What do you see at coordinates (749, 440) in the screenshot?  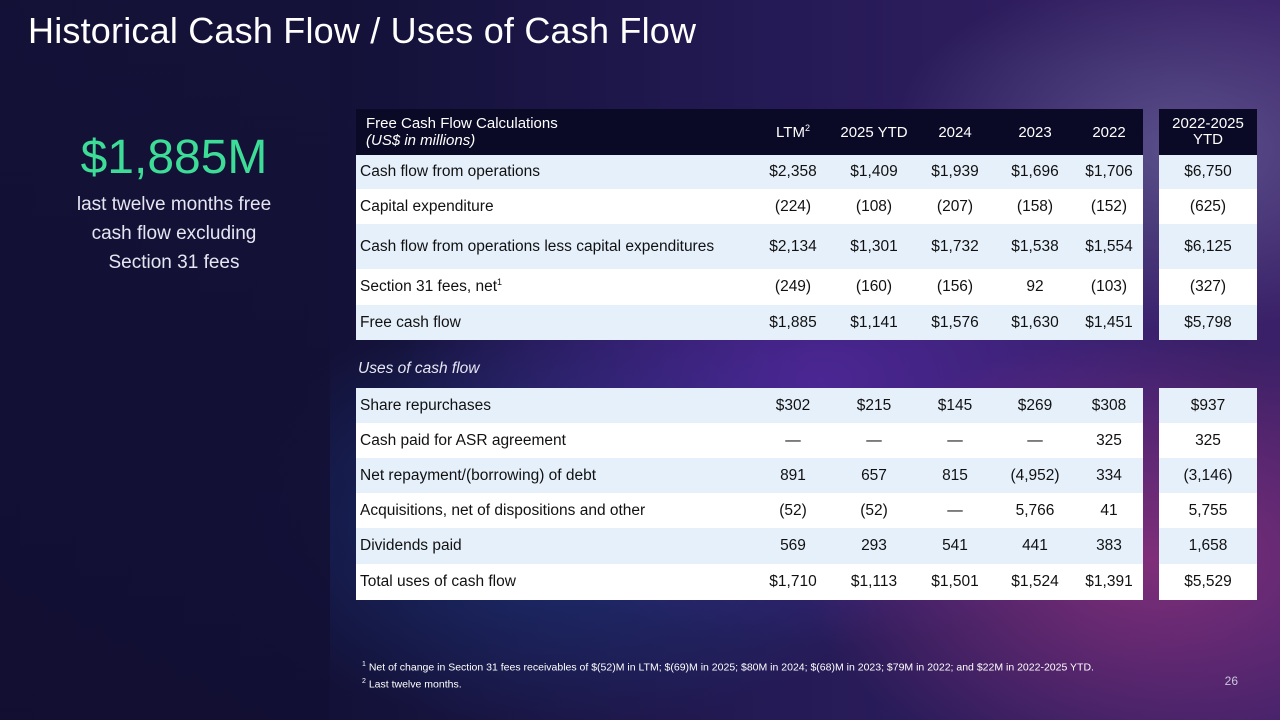 I see `table-row: Cash paid for ASR agreement — — — — 325` at bounding box center [749, 440].